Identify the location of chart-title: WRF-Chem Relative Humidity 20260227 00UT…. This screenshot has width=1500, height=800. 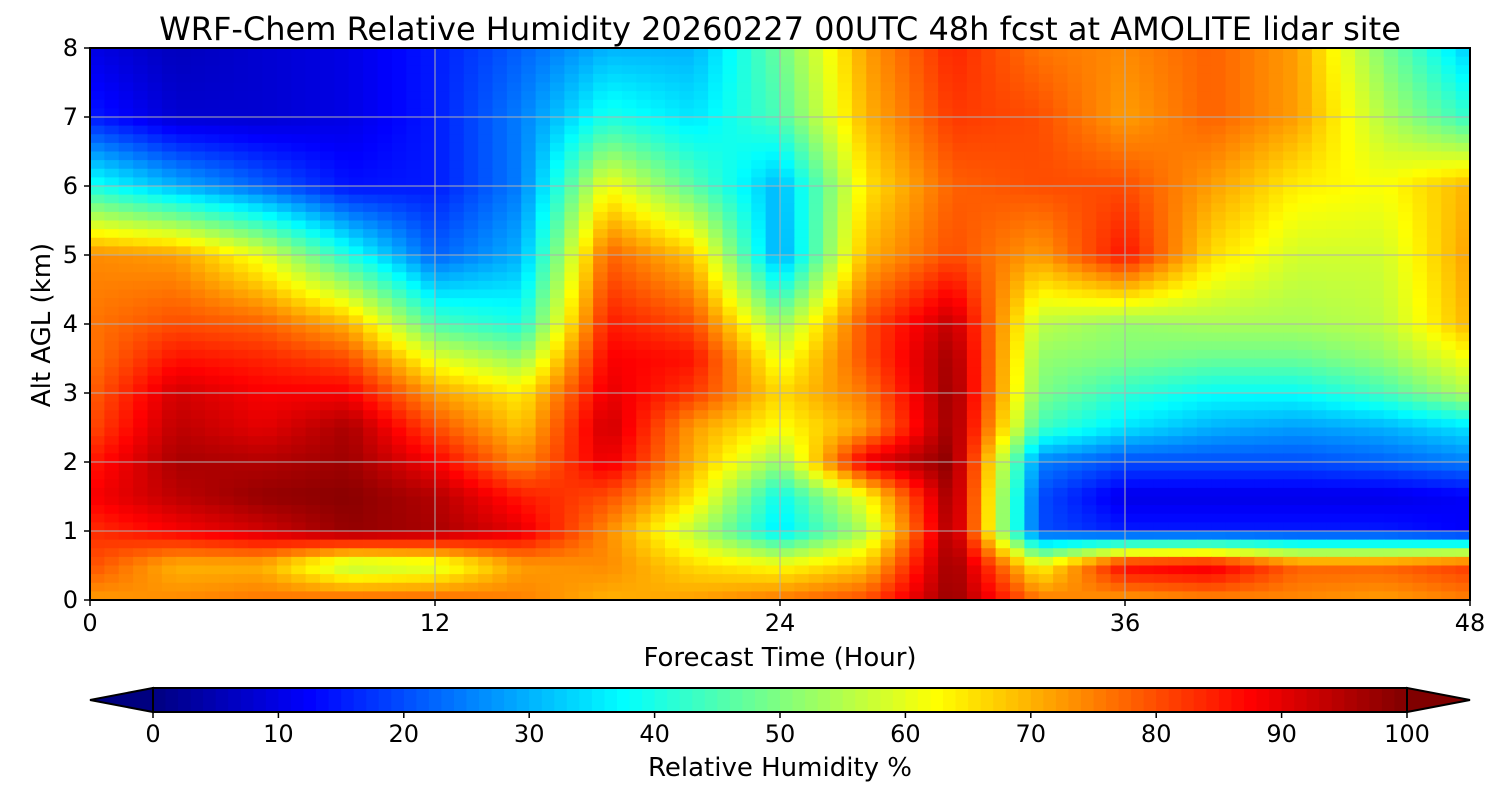
(780, 29).